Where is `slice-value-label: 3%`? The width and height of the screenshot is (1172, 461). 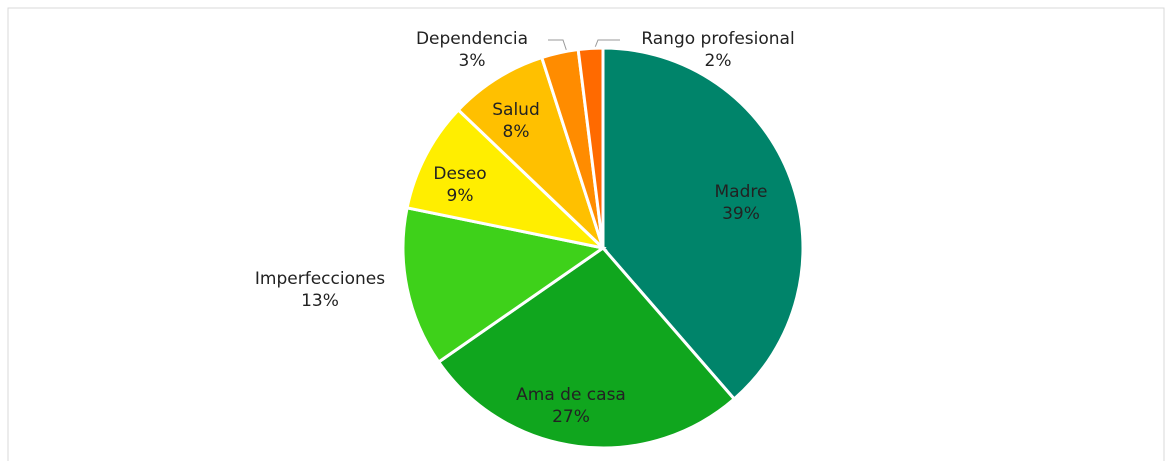 slice-value-label: 3% is located at coordinates (472, 61).